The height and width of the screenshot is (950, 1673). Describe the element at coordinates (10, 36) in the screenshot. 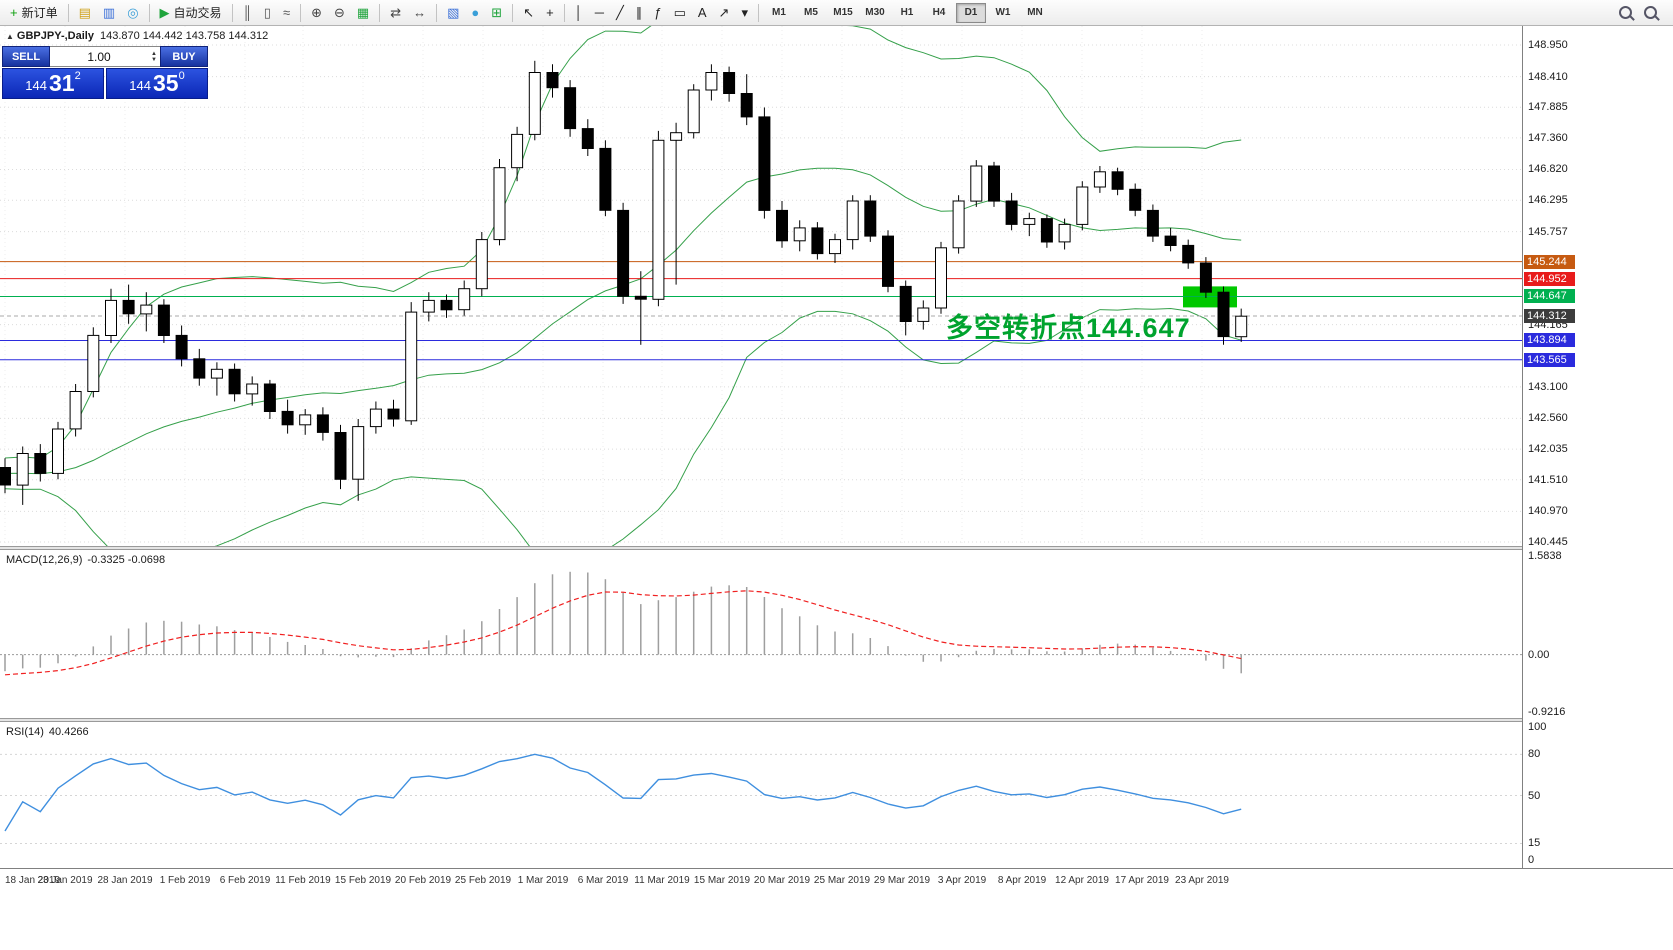

I see `collapse-arrow-icon: ▲` at that location.